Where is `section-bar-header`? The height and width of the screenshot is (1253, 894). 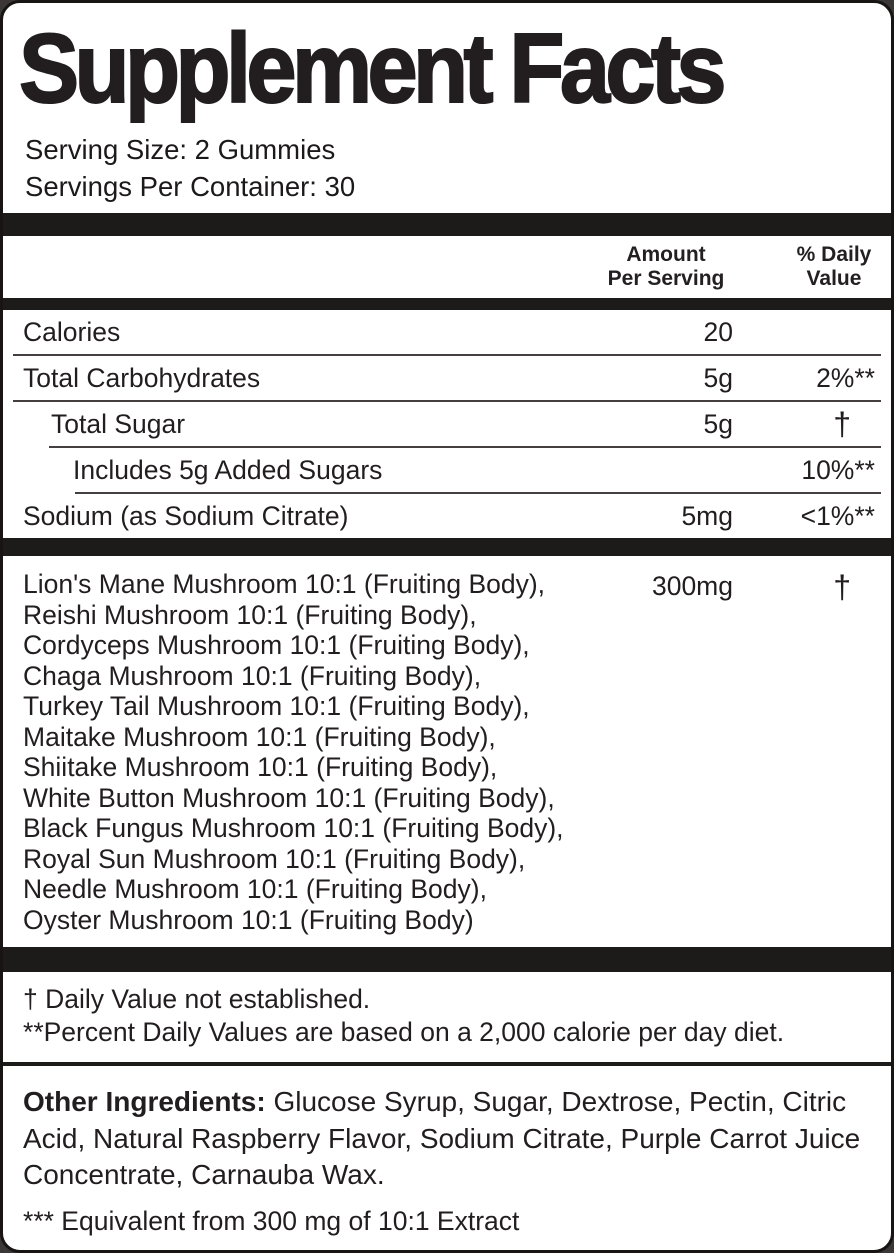 section-bar-header is located at coordinates (447, 304).